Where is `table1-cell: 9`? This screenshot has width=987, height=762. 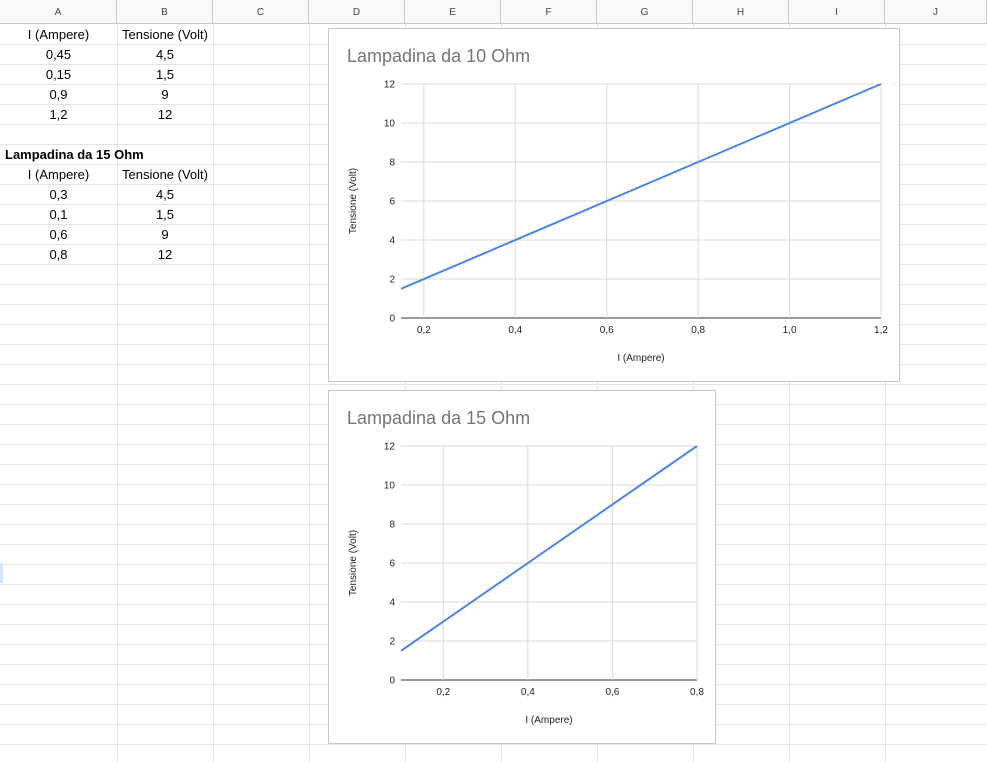
table1-cell: 9 is located at coordinates (165, 94).